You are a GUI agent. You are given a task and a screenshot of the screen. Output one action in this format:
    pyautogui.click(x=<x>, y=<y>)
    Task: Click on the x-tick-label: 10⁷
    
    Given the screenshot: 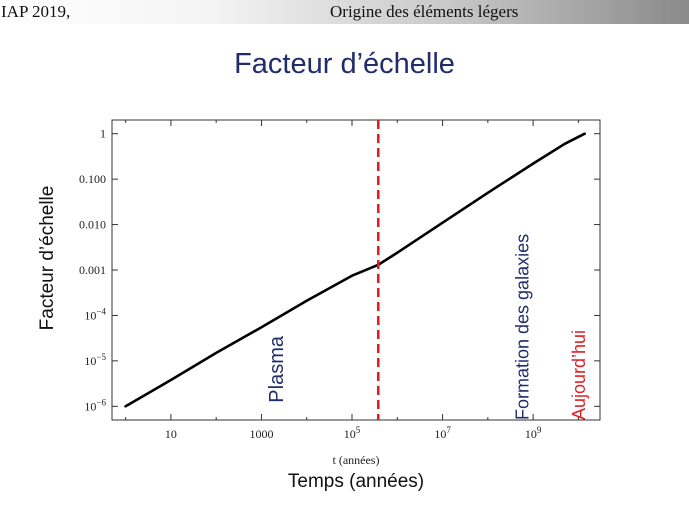 What is the action you would take?
    pyautogui.click(x=442, y=433)
    